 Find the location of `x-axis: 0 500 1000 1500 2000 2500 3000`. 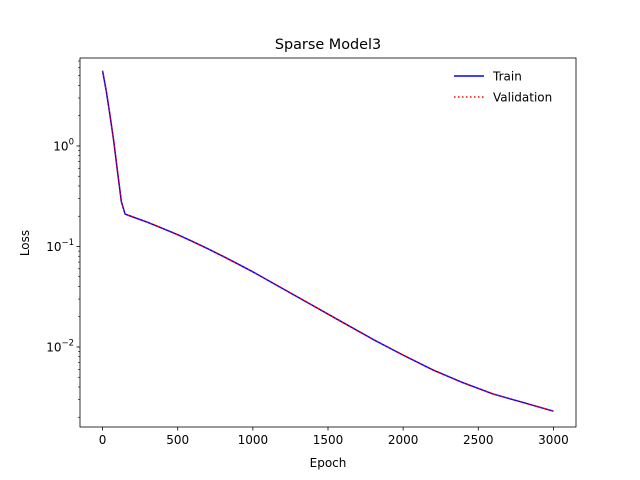

x-axis: 0 500 1000 1500 2000 2500 3000 is located at coordinates (334, 437).